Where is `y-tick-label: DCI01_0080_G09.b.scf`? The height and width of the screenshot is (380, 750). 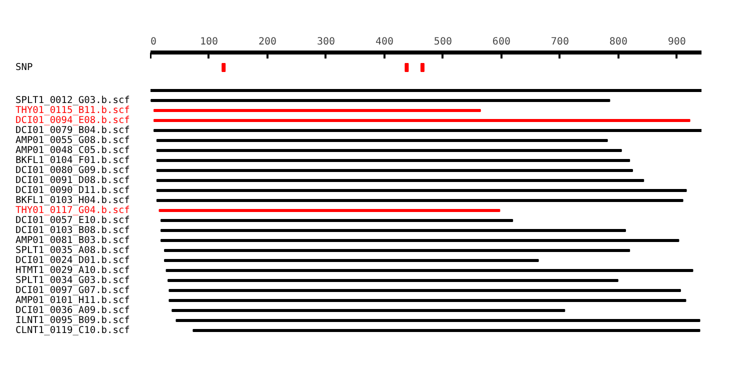
y-tick-label: DCI01_0080_G09.b.scf is located at coordinates (73, 170).